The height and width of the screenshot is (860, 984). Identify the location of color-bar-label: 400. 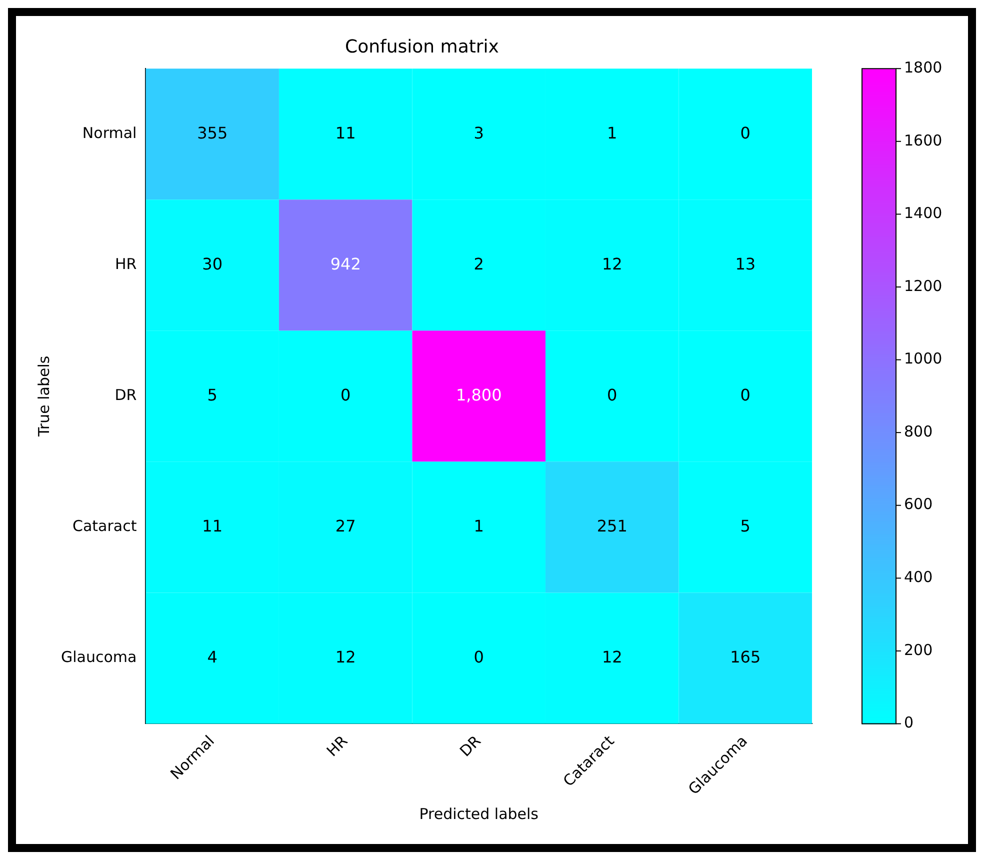
(918, 577).